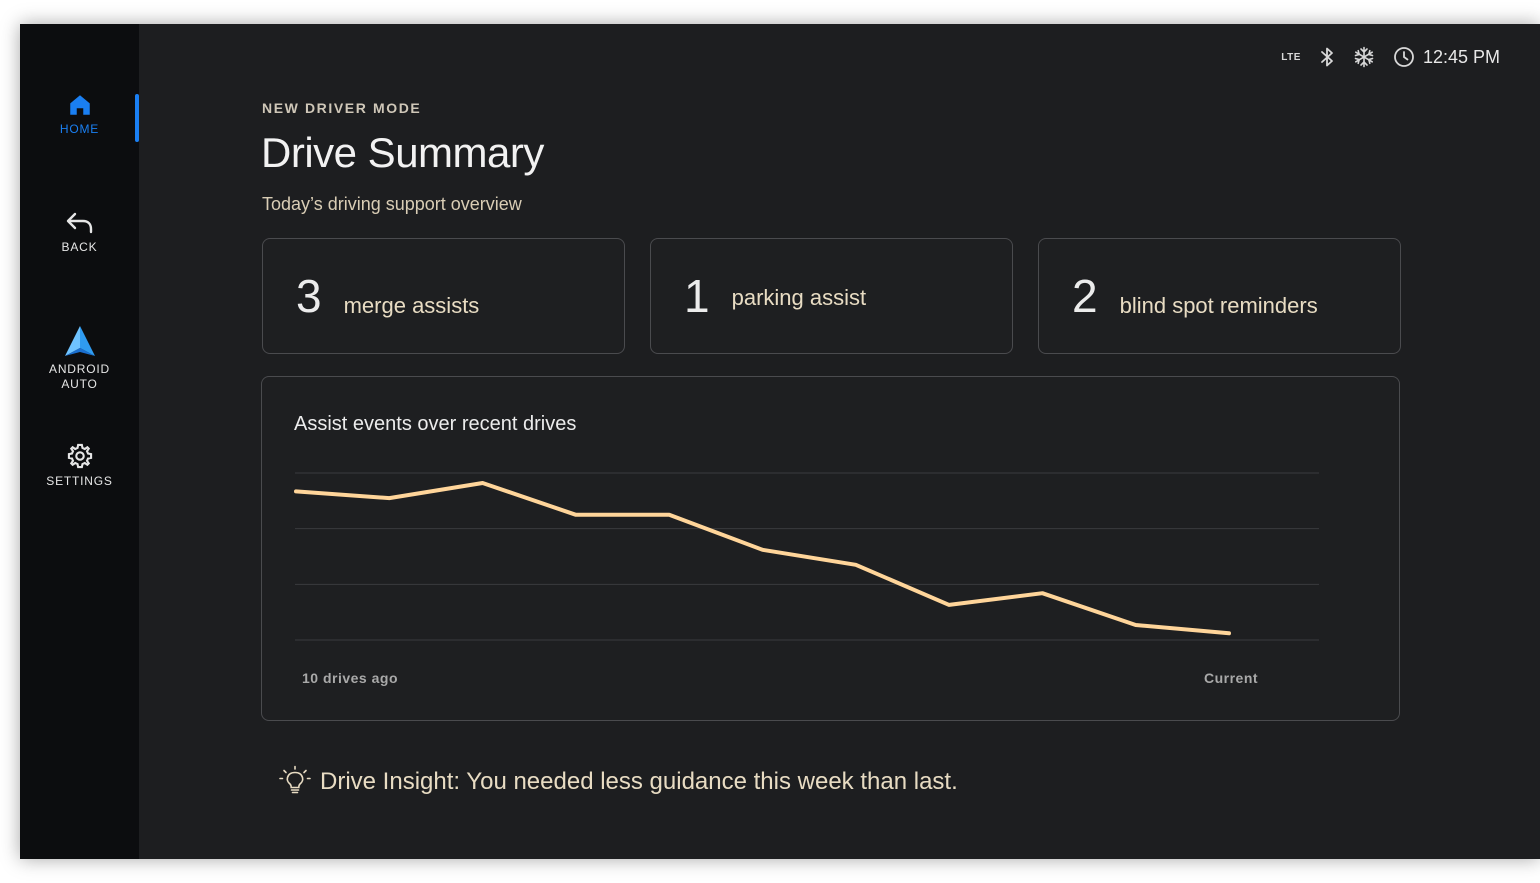 The height and width of the screenshot is (883, 1540). Describe the element at coordinates (79, 481) in the screenshot. I see `sidebar-item-label: SETTINGS` at that location.